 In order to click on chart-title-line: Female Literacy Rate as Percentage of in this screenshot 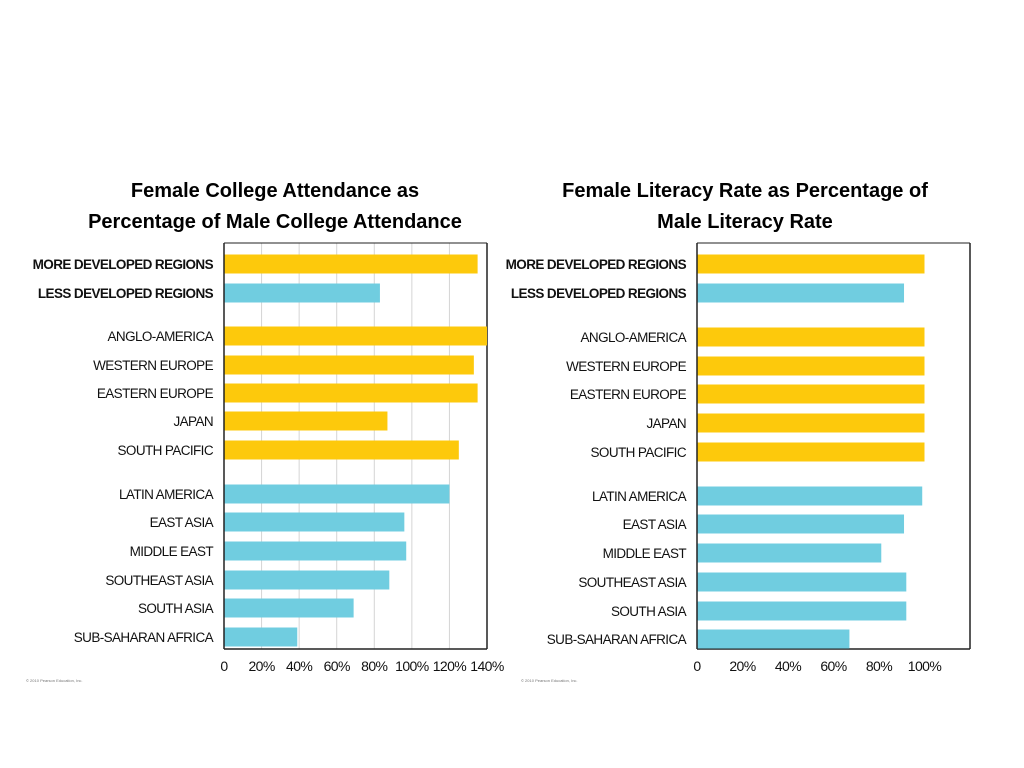, I will do `click(745, 191)`.